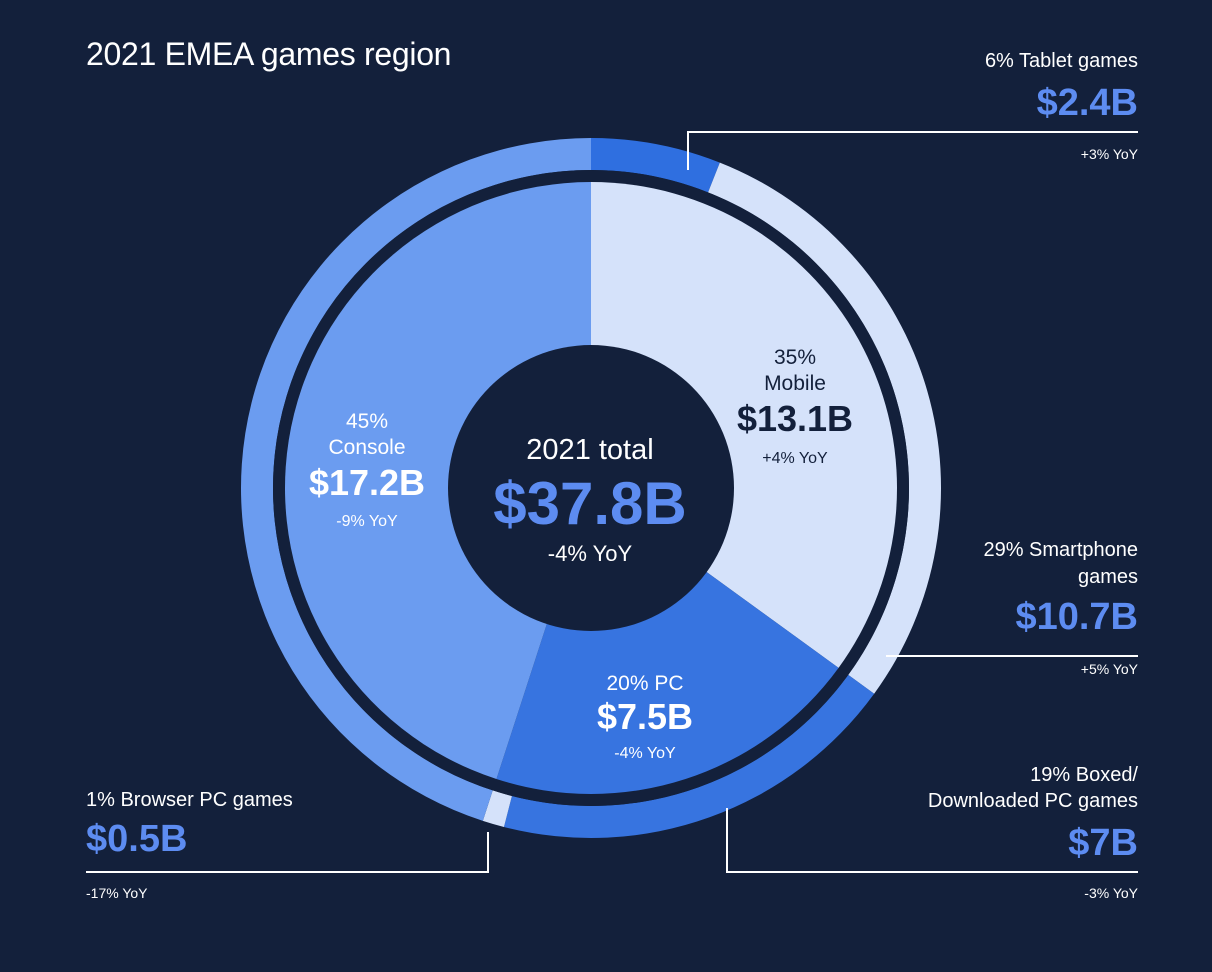 The height and width of the screenshot is (972, 1212). What do you see at coordinates (645, 716) in the screenshot?
I see `pc-value: $7.5B` at bounding box center [645, 716].